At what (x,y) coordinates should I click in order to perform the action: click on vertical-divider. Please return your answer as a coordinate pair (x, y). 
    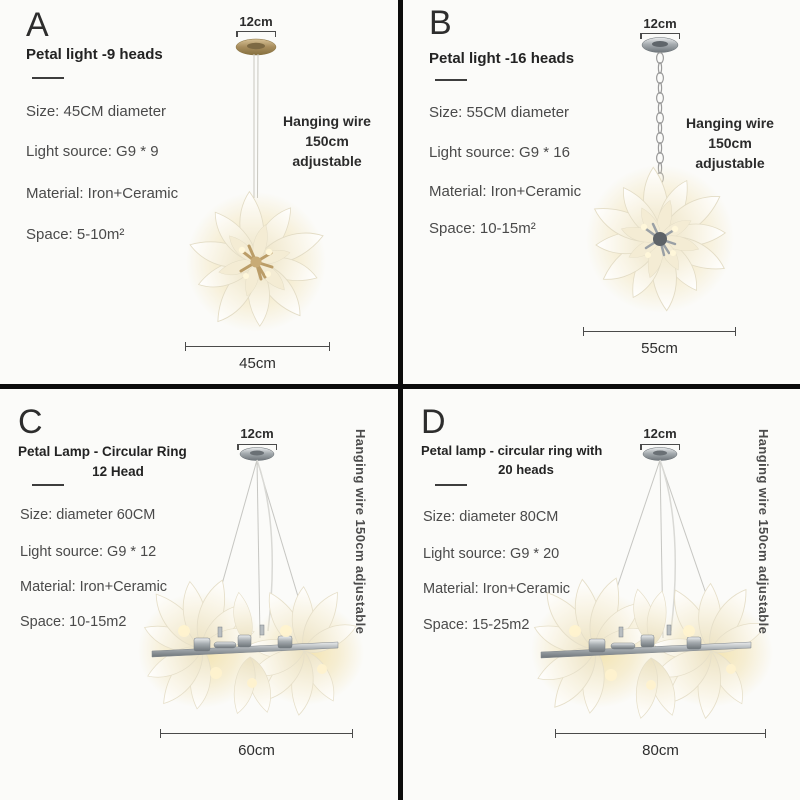
    Looking at the image, I should click on (400, 400).